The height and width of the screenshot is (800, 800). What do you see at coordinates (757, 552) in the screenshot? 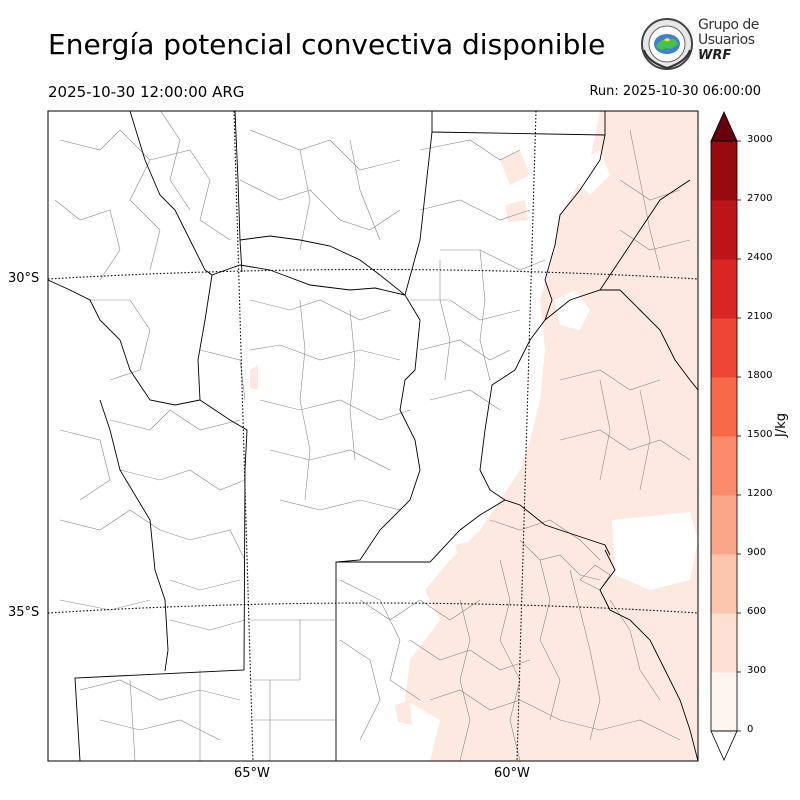
I see `colorbar-tick-label: 900` at bounding box center [757, 552].